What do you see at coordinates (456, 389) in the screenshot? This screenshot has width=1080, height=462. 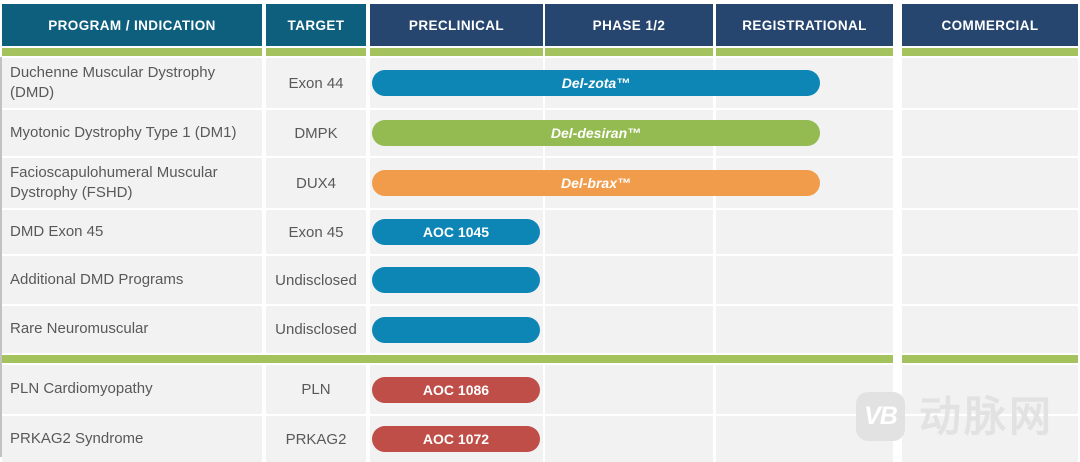 I see `pipeline-bar: AOC 1086` at bounding box center [456, 389].